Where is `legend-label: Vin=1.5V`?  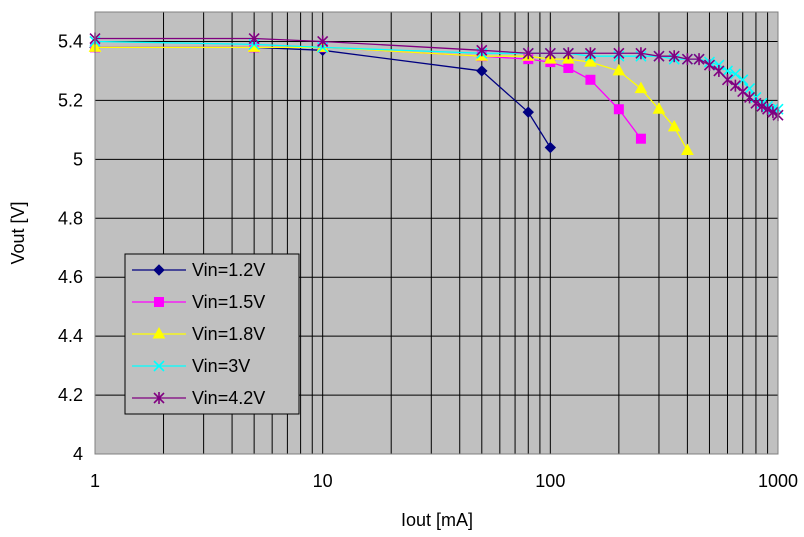
legend-label: Vin=1.5V is located at coordinates (228, 302).